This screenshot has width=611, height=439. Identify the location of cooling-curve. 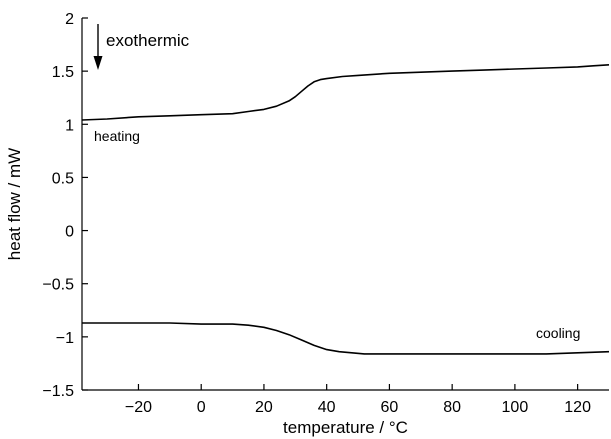
(346, 338).